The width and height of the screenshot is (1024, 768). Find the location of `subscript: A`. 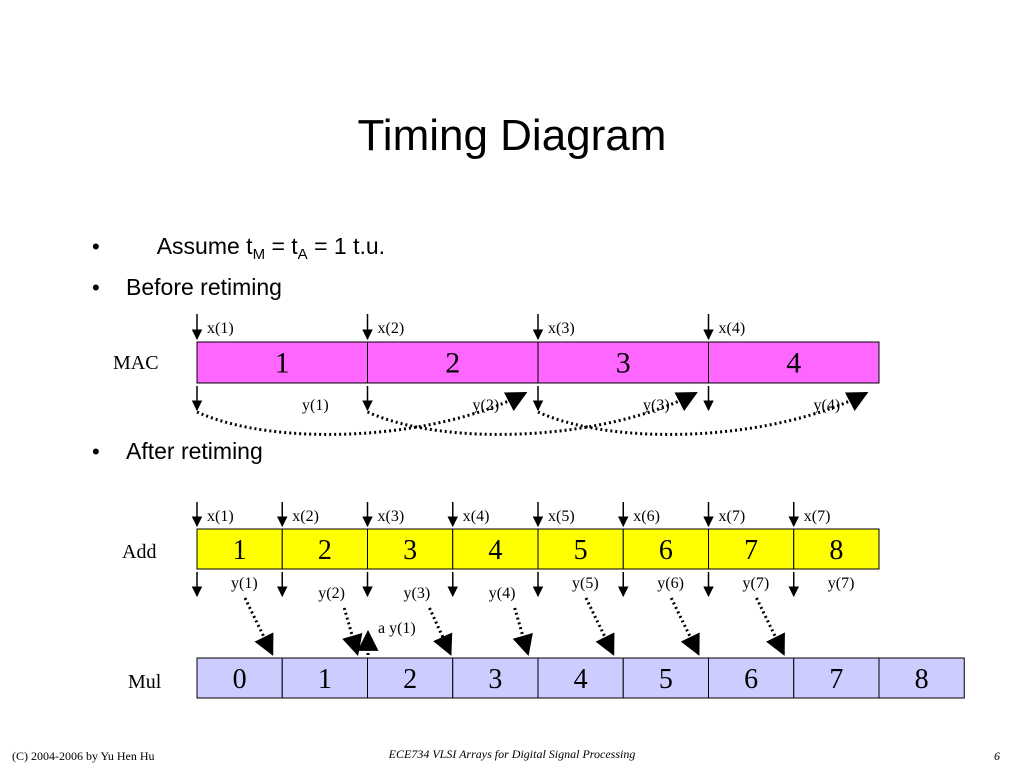

subscript: A is located at coordinates (303, 254).